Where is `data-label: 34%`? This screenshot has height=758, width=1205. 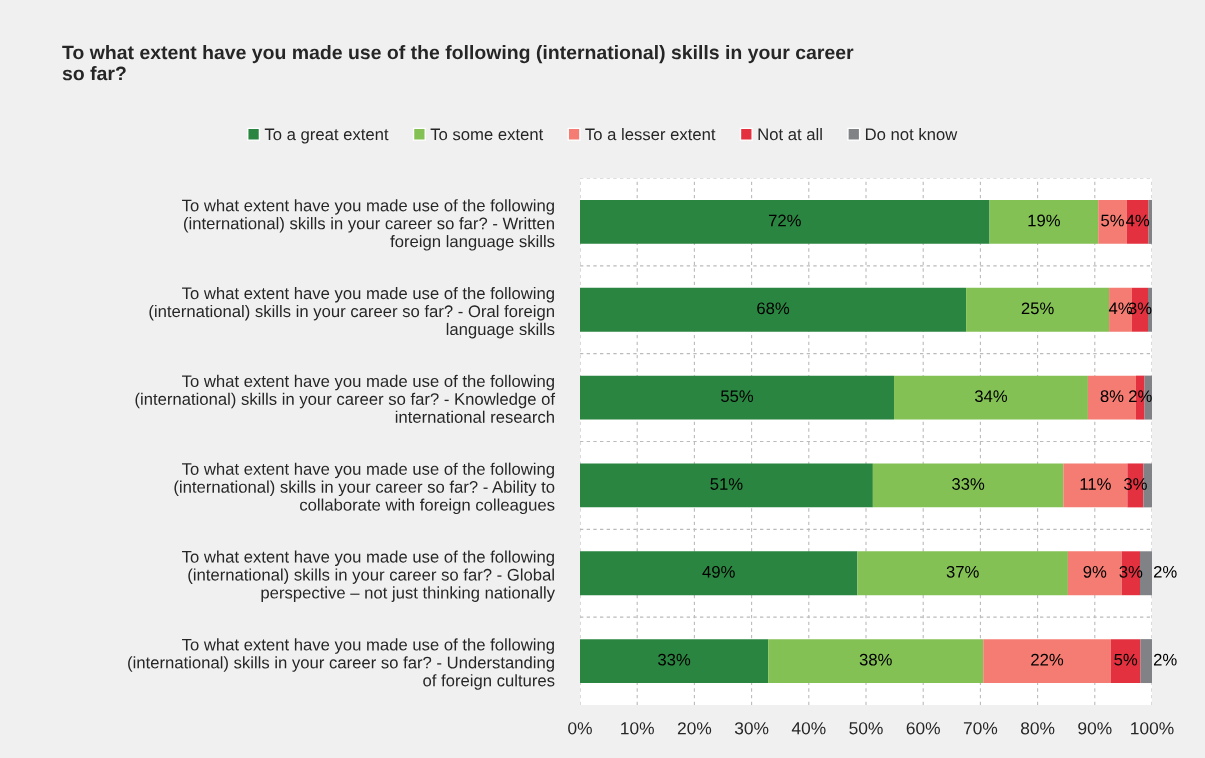 data-label: 34% is located at coordinates (991, 396).